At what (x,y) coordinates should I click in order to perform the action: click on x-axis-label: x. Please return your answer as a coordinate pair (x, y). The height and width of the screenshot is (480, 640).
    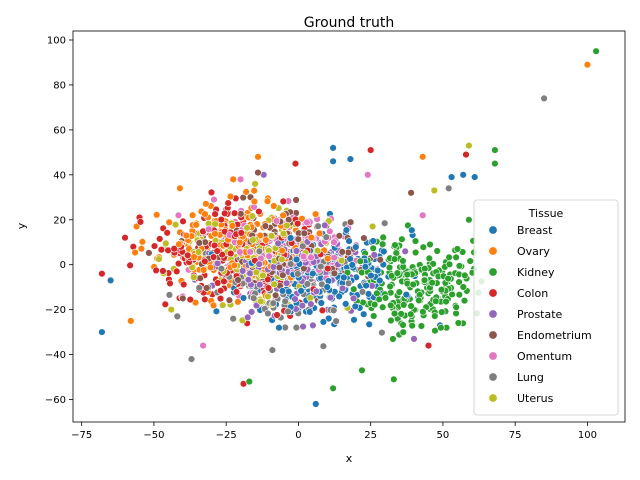
    Looking at the image, I should click on (349, 458).